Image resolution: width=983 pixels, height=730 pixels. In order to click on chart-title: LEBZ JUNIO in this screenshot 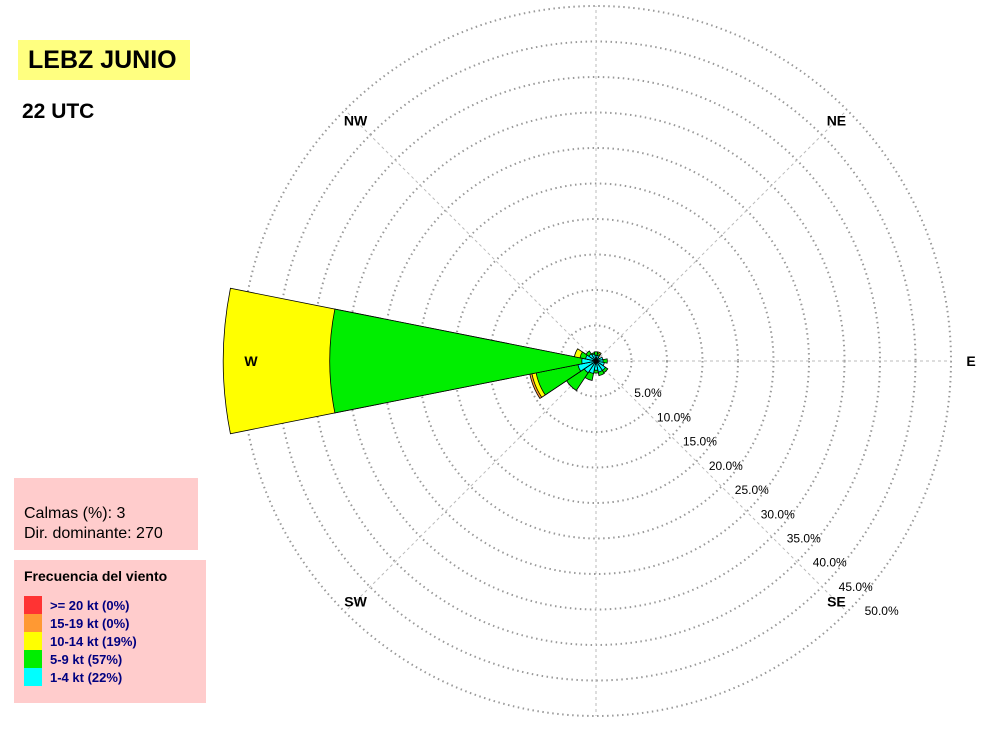, I will do `click(104, 60)`.